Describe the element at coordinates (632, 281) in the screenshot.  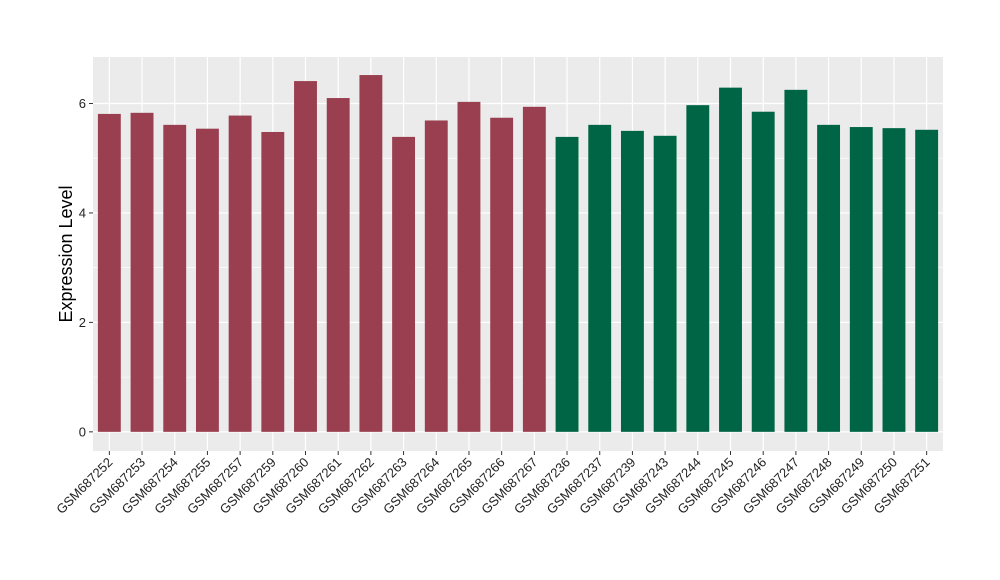
I see `bar-GSM687239` at that location.